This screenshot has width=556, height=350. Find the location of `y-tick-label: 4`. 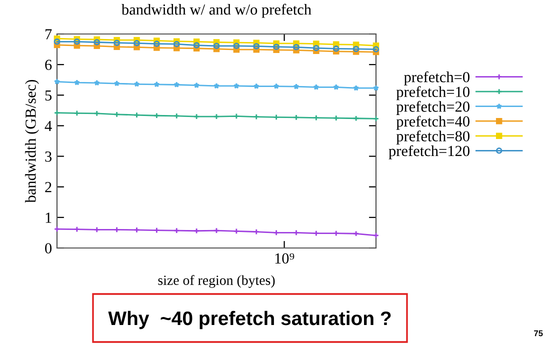

y-tick-label: 4 is located at coordinates (48, 126).